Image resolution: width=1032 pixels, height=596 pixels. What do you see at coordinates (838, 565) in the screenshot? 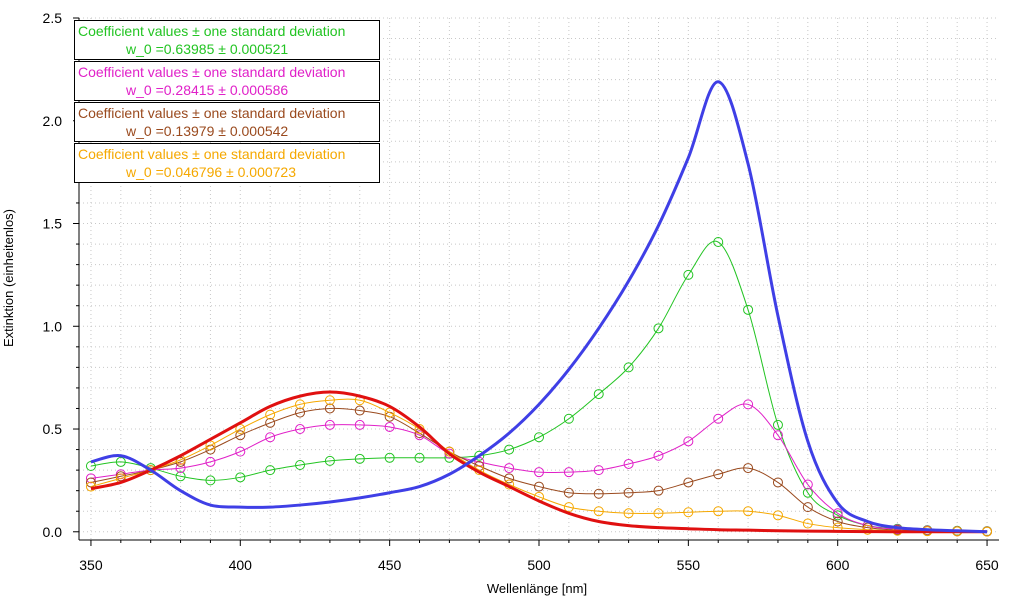
I see `x-tick-label: 600` at bounding box center [838, 565].